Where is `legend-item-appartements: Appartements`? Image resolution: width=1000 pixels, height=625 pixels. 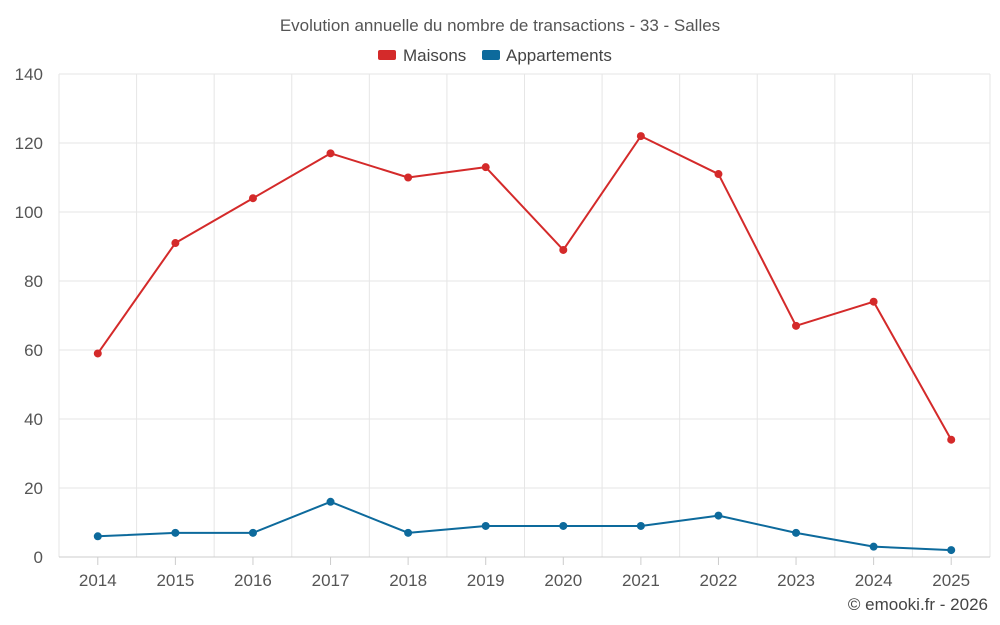
legend-item-appartements: Appartements is located at coordinates (547, 55).